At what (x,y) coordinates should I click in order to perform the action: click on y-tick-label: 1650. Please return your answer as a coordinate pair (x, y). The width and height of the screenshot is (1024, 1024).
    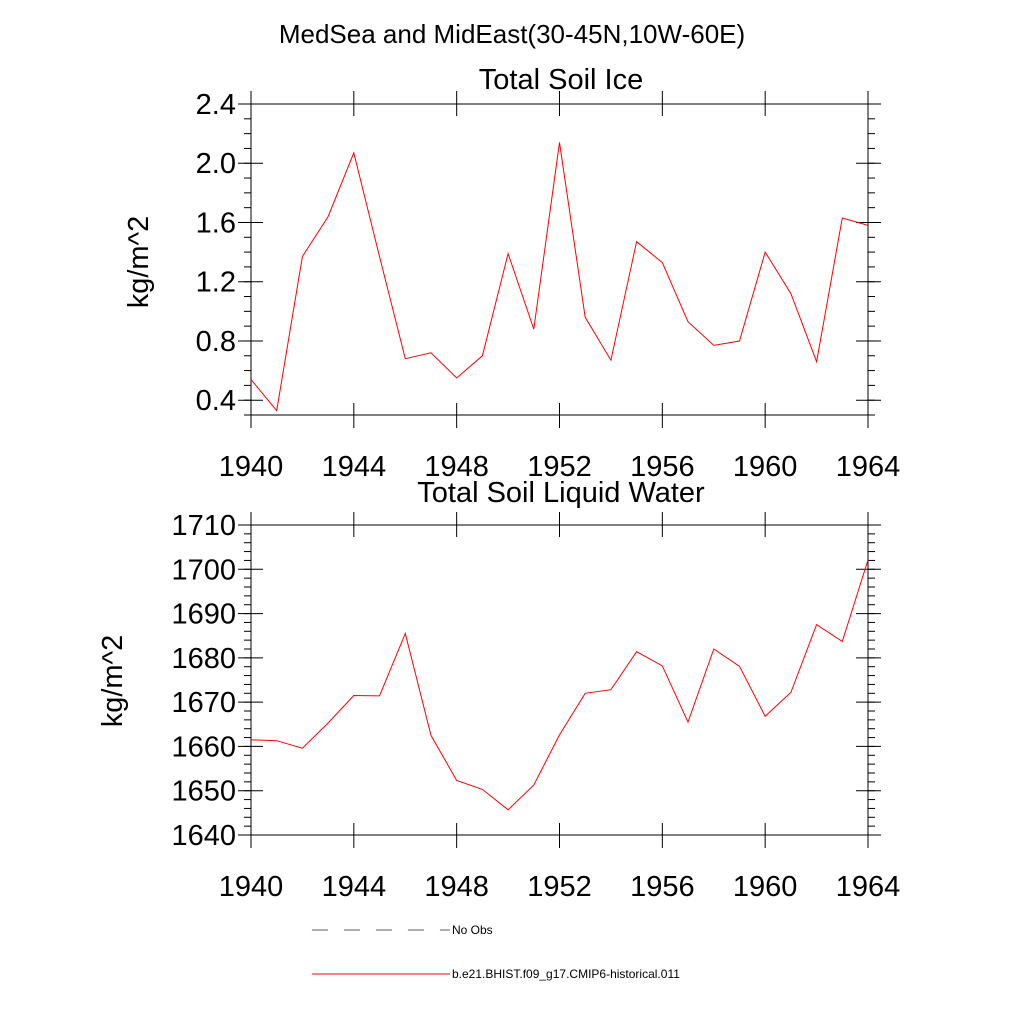
    Looking at the image, I should click on (203, 792).